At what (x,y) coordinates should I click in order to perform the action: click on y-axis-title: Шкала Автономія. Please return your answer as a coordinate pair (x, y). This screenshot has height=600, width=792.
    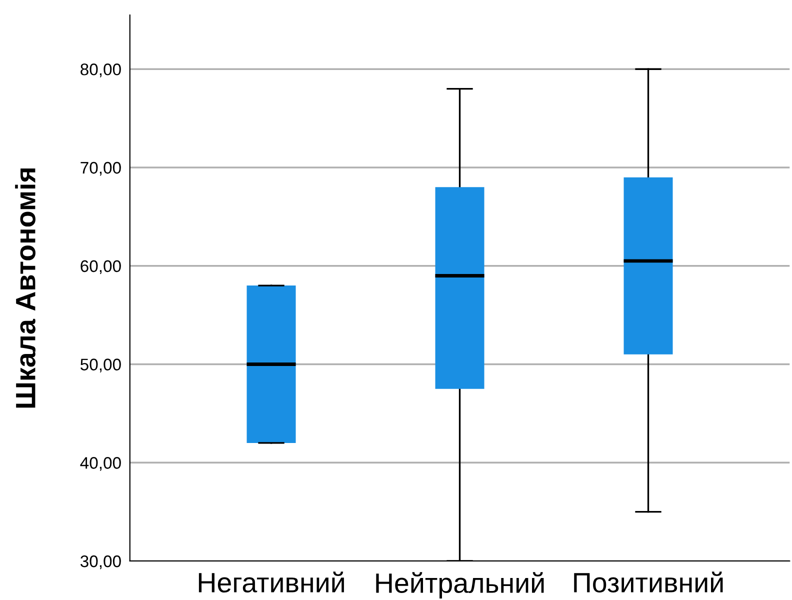
    Looking at the image, I should click on (25, 288).